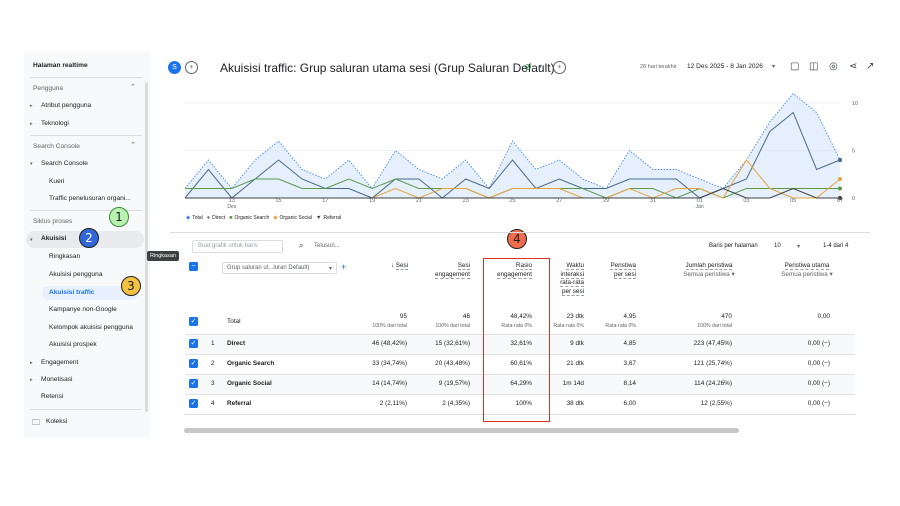 The image size is (900, 506). Describe the element at coordinates (833, 66) in the screenshot. I see `insights-icon: ◎` at that location.